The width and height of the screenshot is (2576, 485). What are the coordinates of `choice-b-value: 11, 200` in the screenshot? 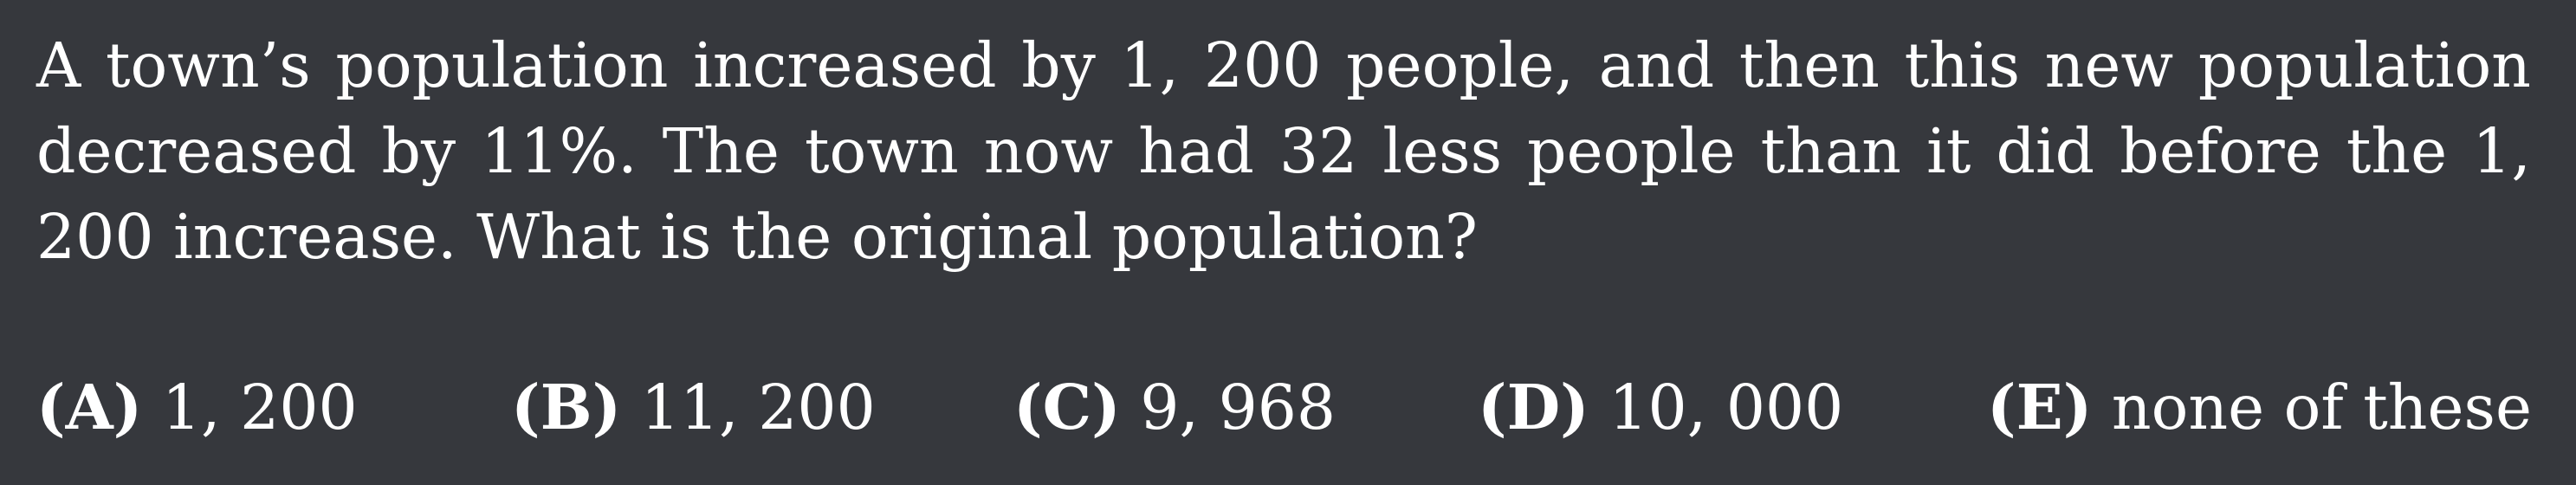 It's located at (758, 407).